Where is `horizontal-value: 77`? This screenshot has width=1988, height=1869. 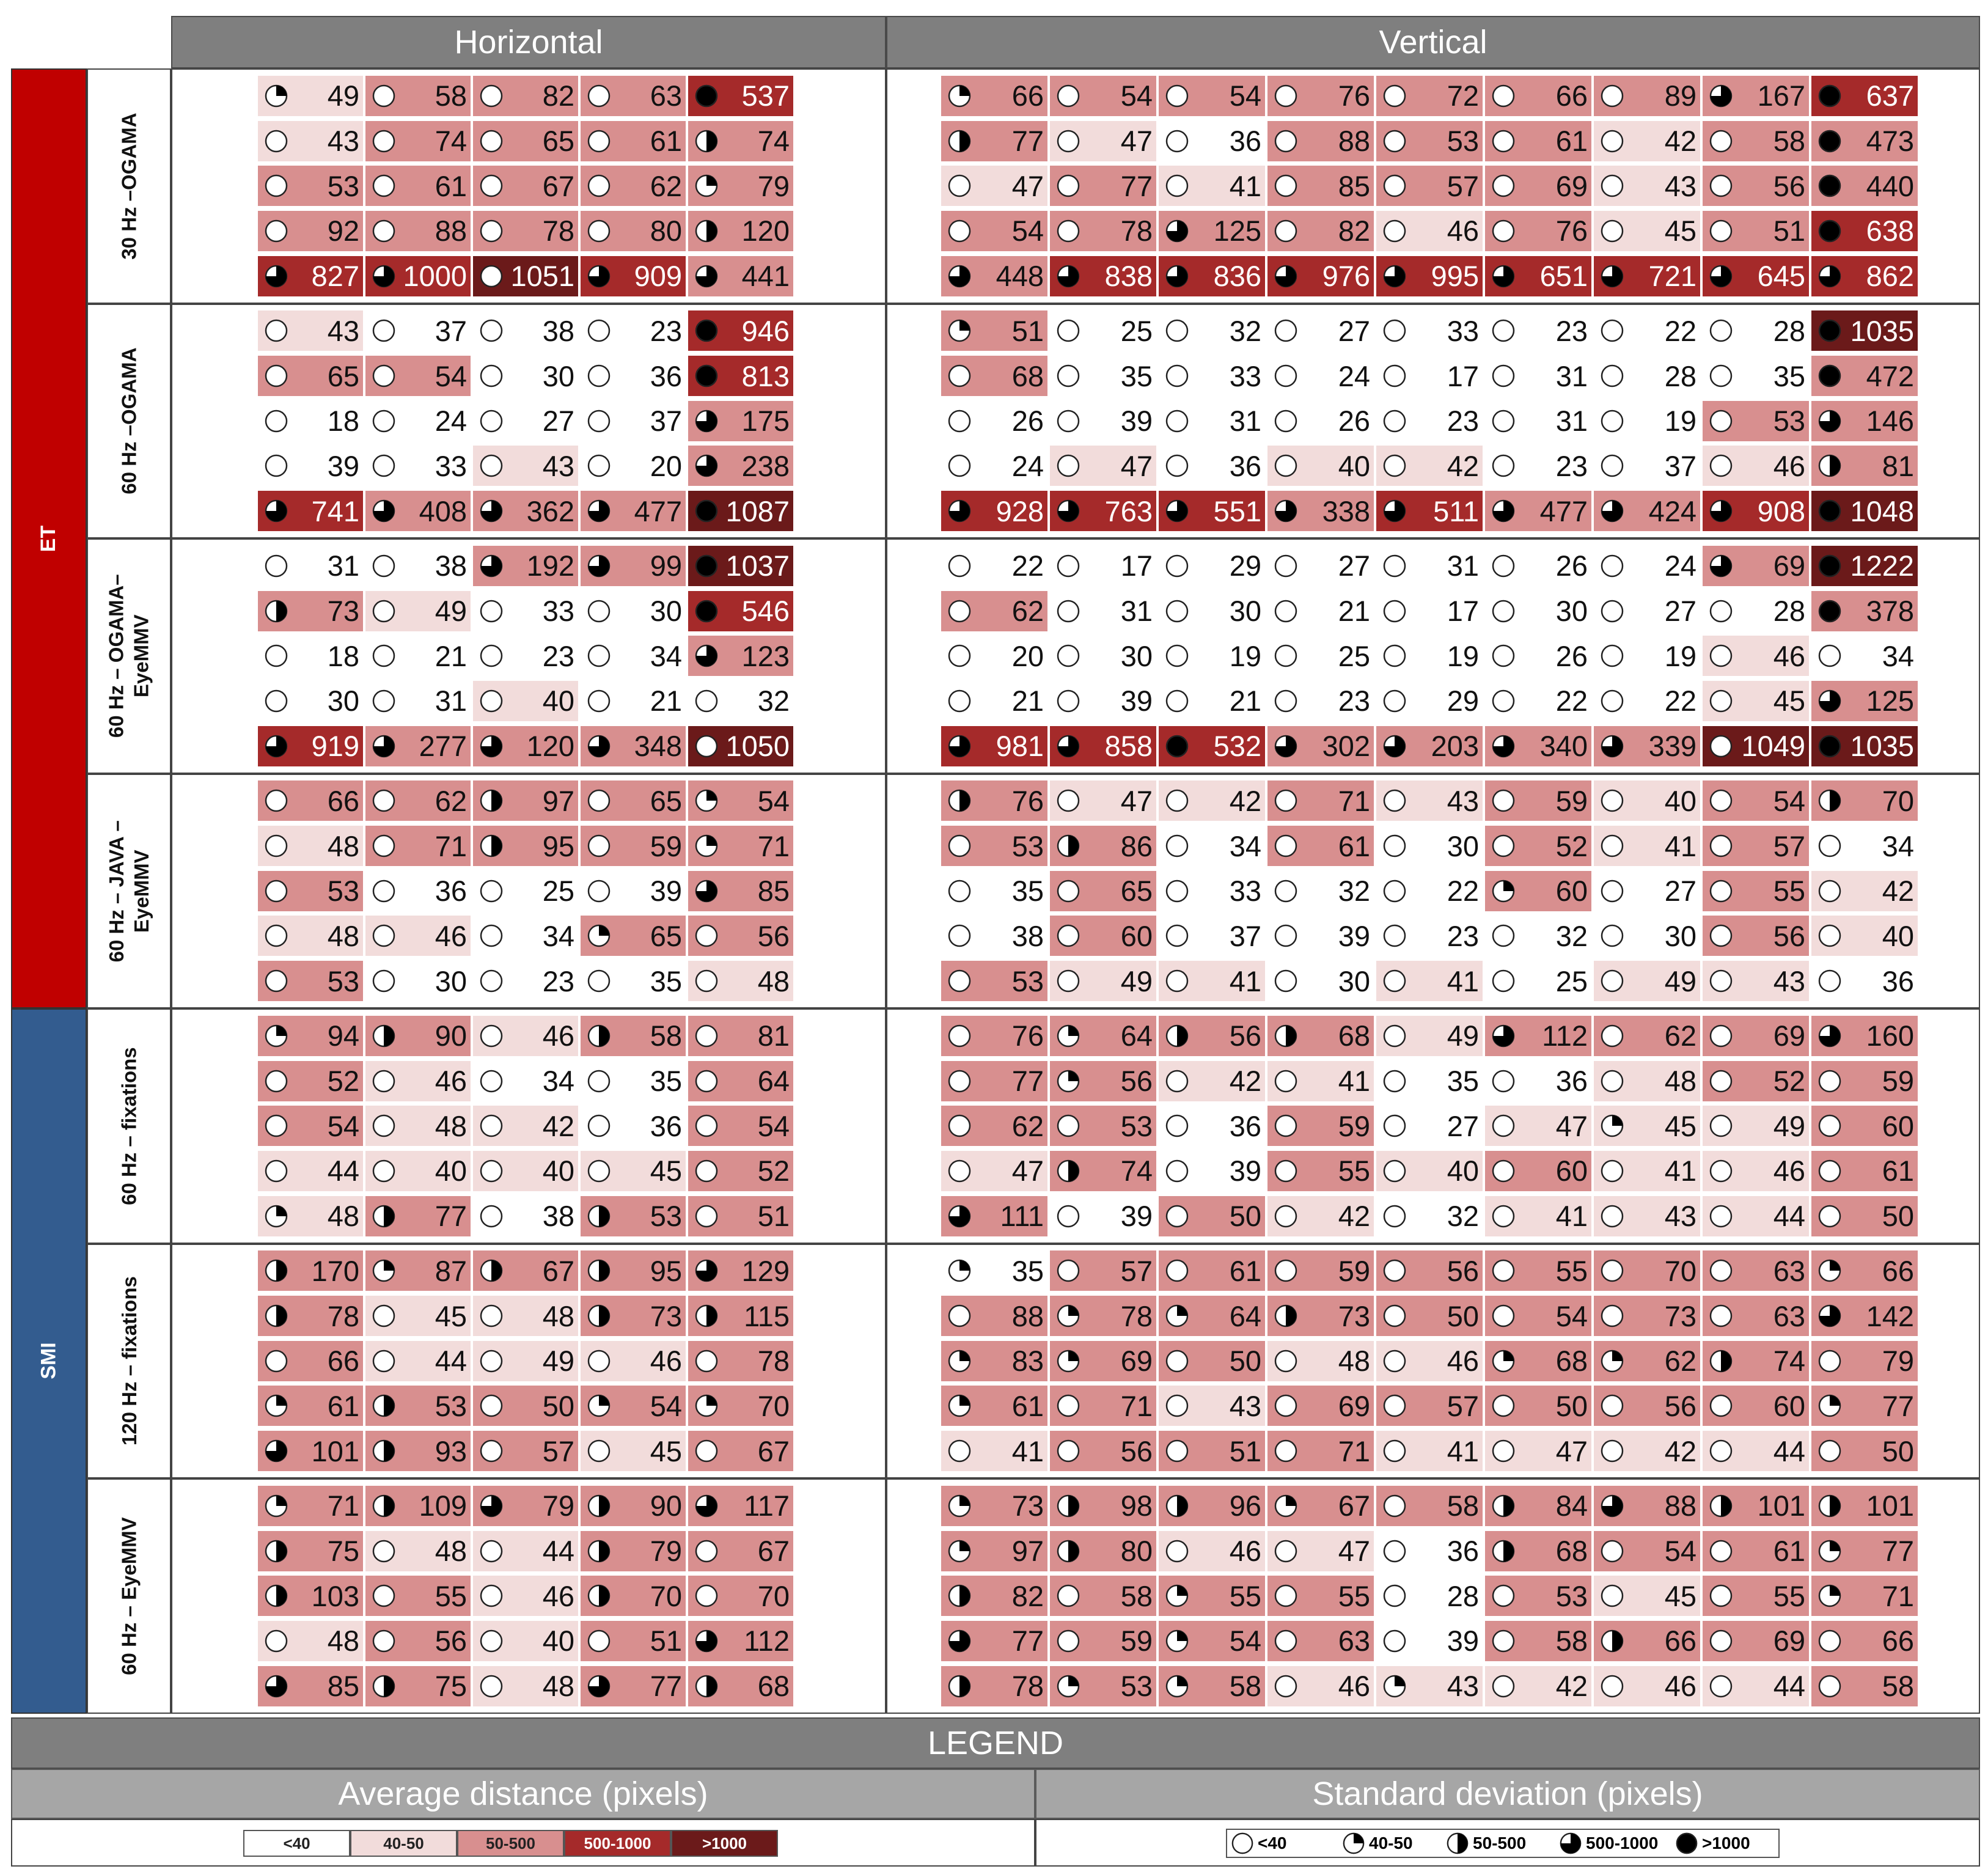 horizontal-value: 77 is located at coordinates (451, 1216).